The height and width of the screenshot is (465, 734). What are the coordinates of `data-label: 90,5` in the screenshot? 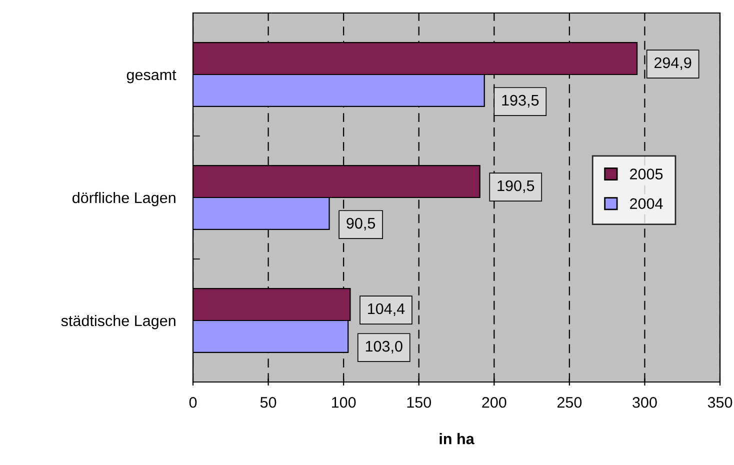 It's located at (361, 224).